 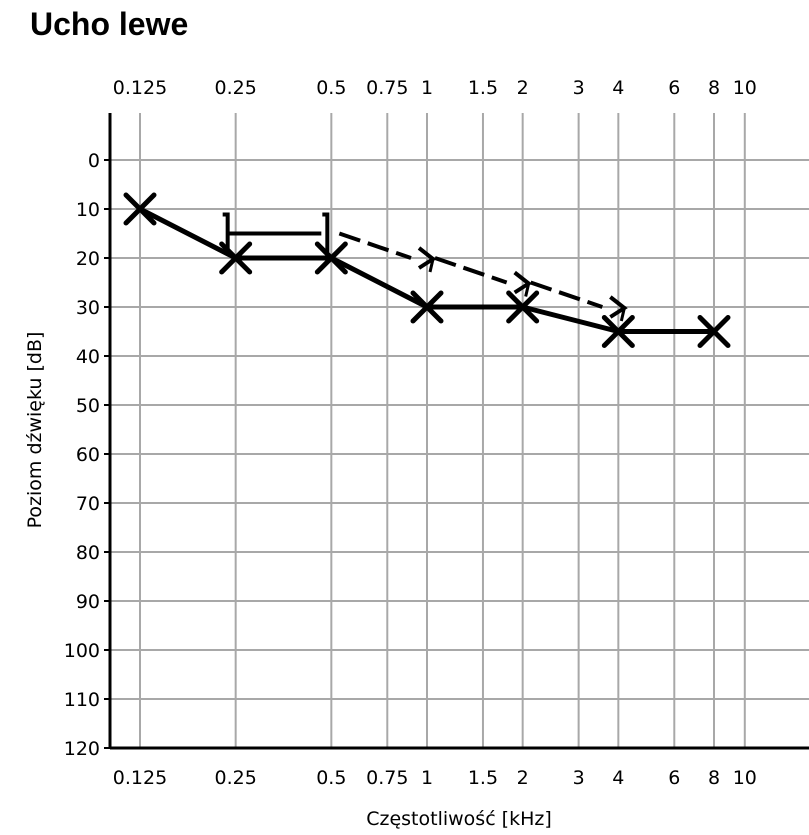 What do you see at coordinates (714, 778) in the screenshot?
I see `x-tick-label-bottom: 8` at bounding box center [714, 778].